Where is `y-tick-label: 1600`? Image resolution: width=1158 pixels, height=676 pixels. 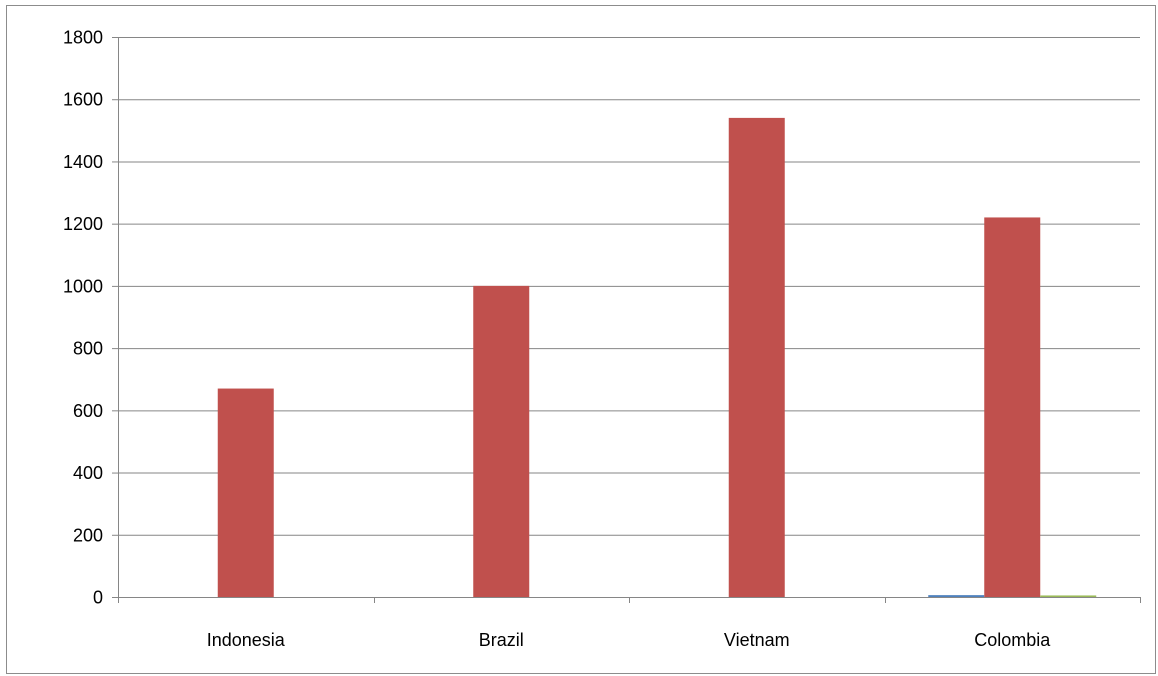
y-tick-label: 1600 is located at coordinates (83, 100).